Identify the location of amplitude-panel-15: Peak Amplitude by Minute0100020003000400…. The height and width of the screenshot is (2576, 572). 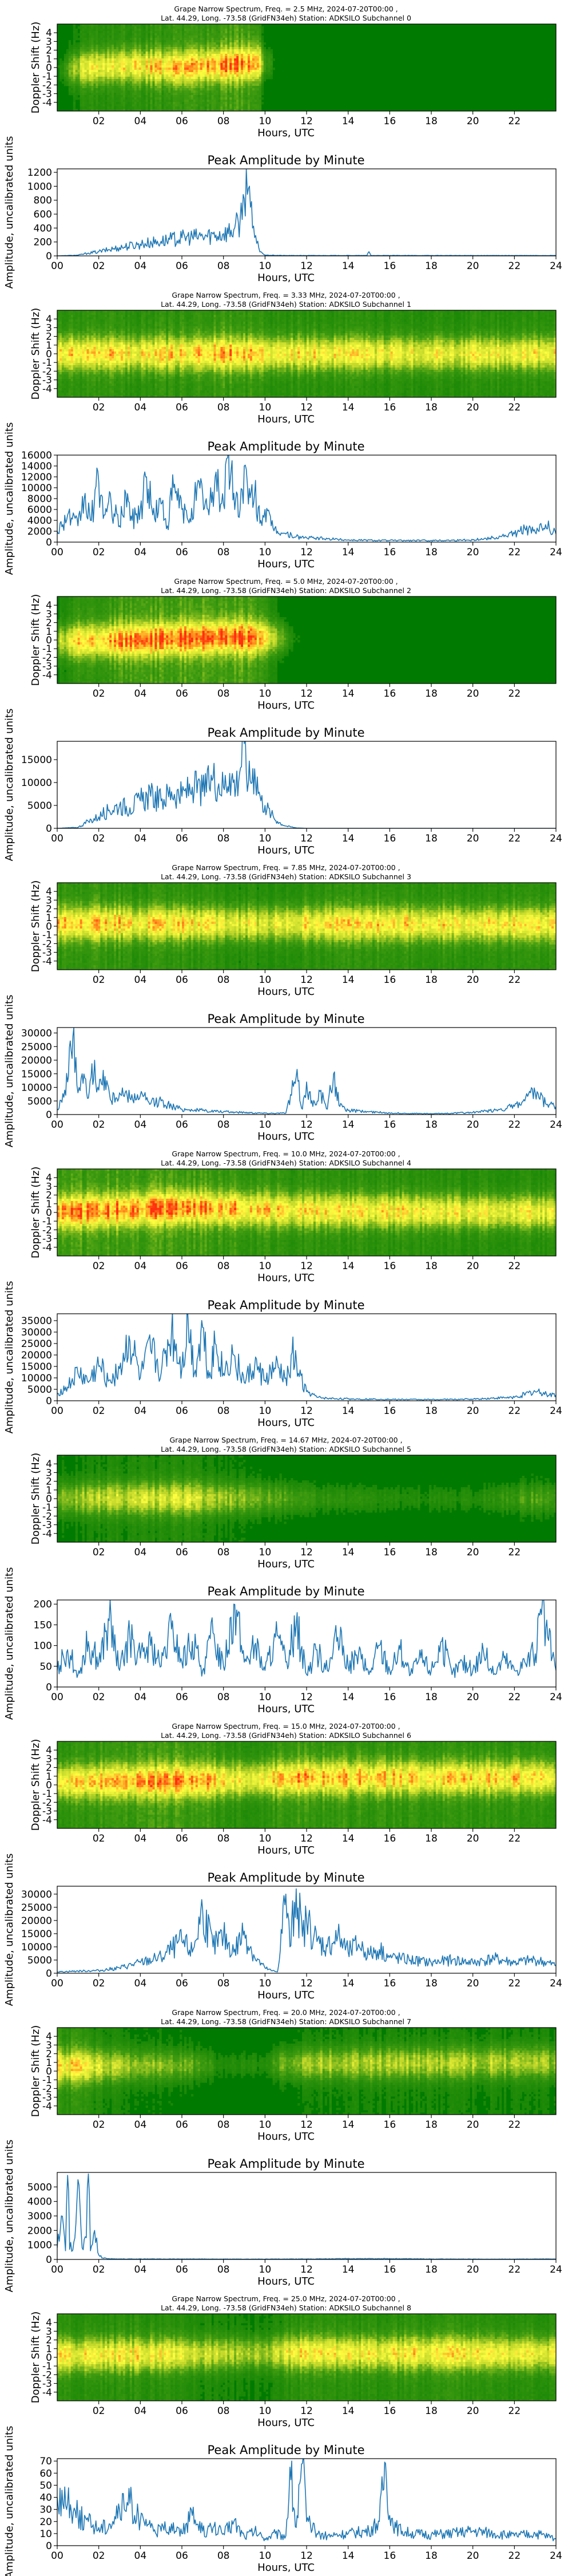
(282, 2216).